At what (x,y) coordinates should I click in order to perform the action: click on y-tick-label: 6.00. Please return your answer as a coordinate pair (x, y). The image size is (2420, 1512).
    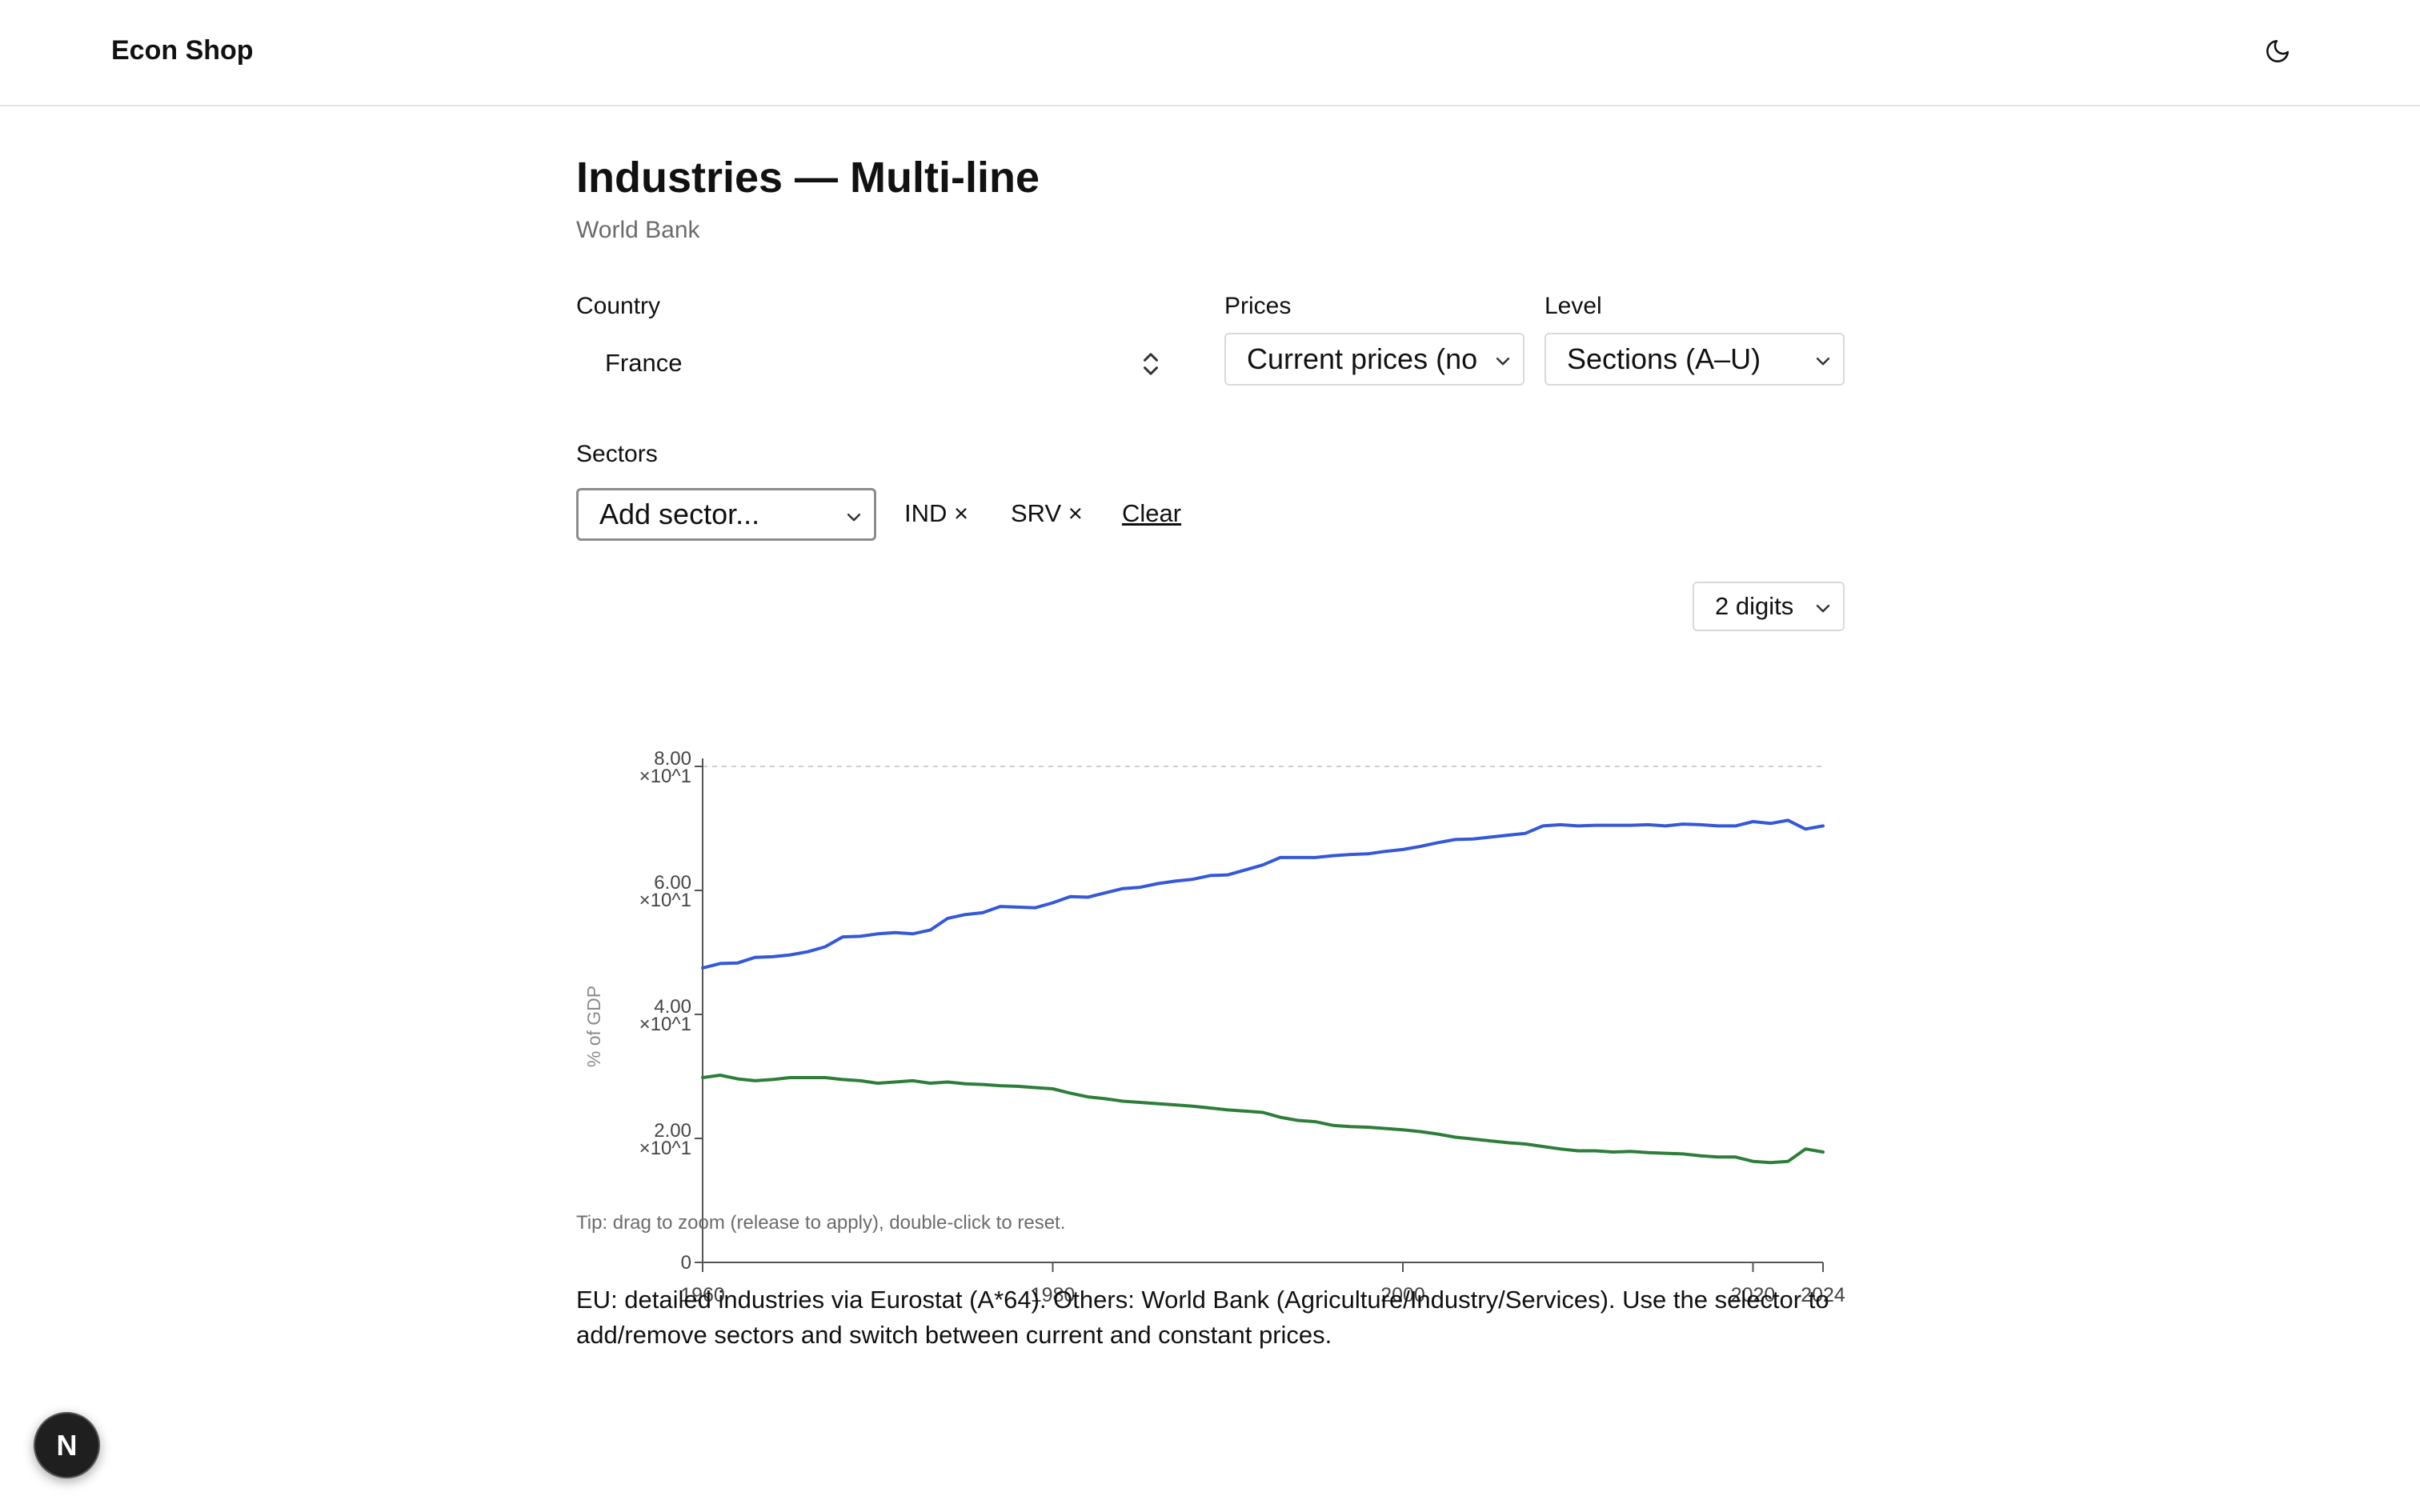
    Looking at the image, I should click on (672, 883).